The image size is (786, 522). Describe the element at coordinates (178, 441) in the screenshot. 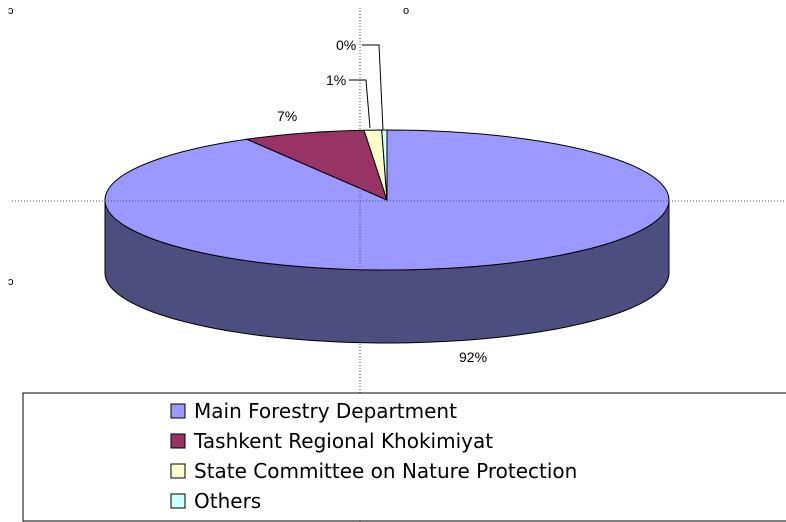

I see `legend-swatch-tashkent-regional-khokimiyat` at that location.